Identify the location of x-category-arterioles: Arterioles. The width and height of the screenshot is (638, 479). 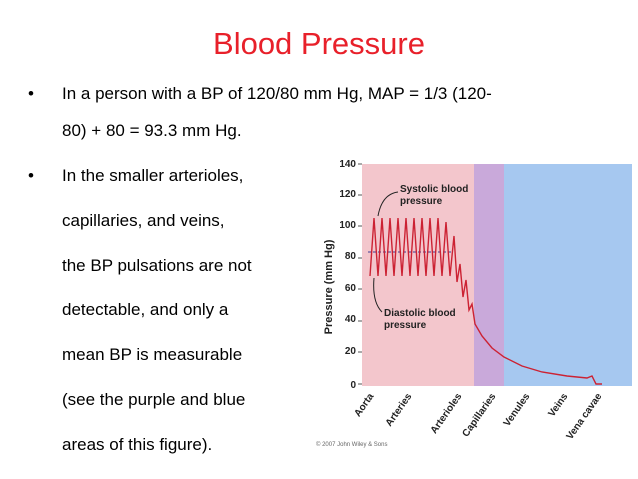
(447, 413).